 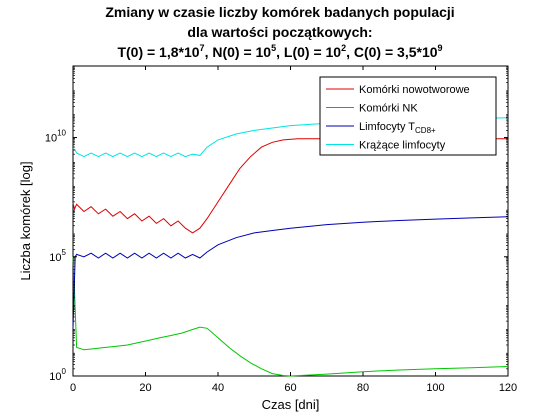 What do you see at coordinates (508, 388) in the screenshot?
I see `x-tick-label: 120` at bounding box center [508, 388].